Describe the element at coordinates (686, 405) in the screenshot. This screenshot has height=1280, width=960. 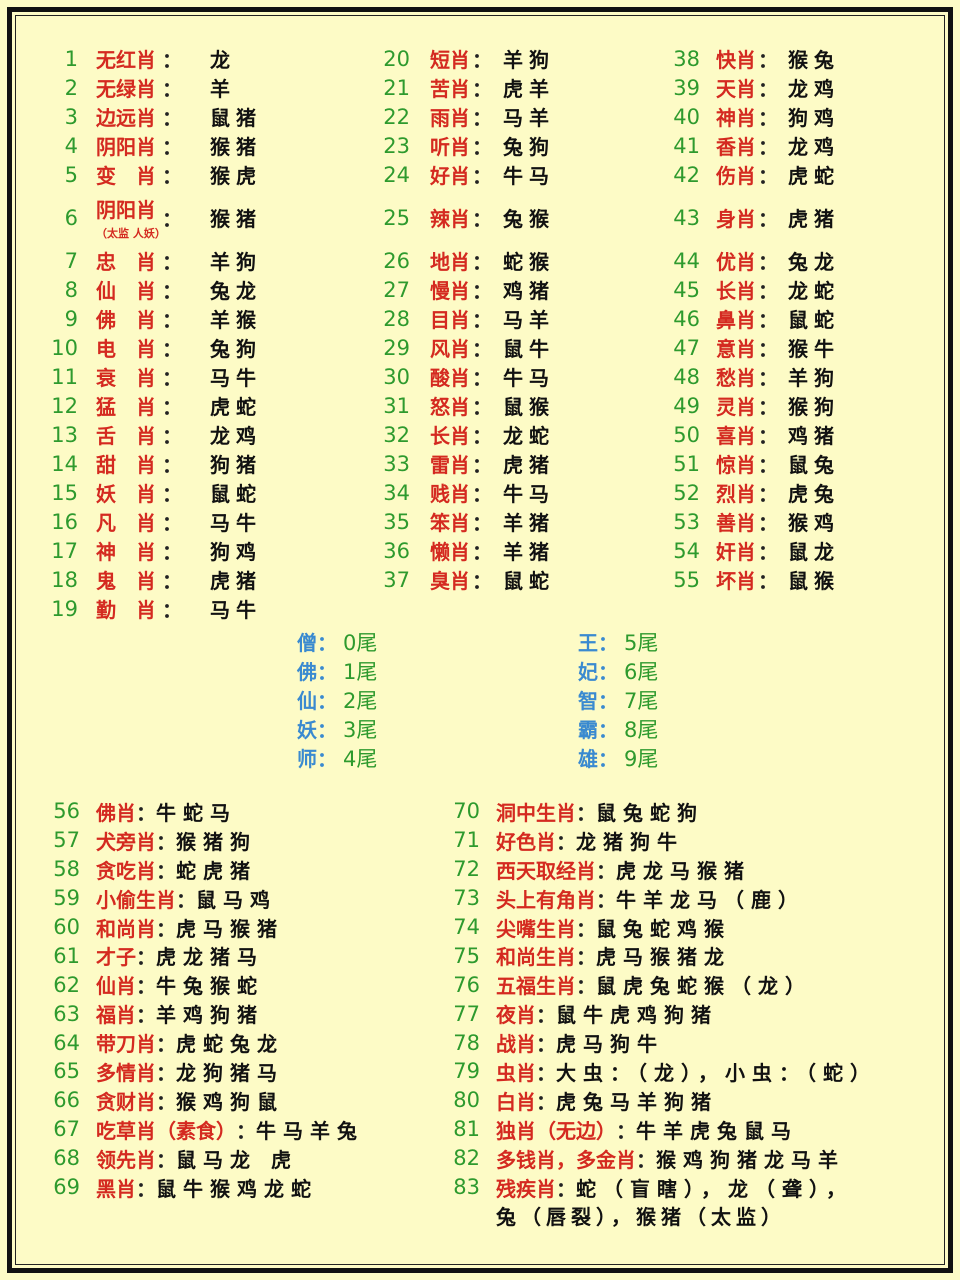
I see `item-number: 49` at that location.